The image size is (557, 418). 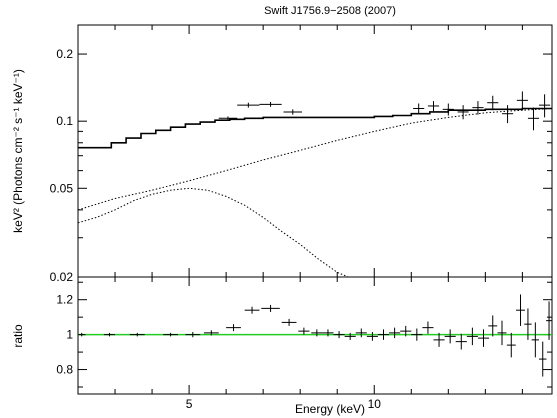 I want to click on ratio-y-tick-label: 1, so click(x=69, y=335).